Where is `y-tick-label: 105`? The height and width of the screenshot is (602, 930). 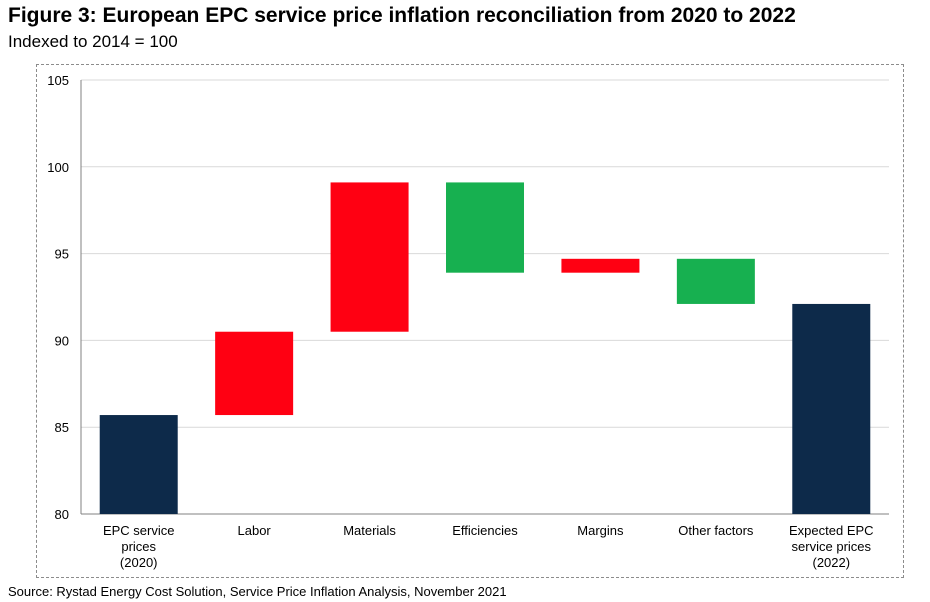 y-tick-label: 105 is located at coordinates (58, 80).